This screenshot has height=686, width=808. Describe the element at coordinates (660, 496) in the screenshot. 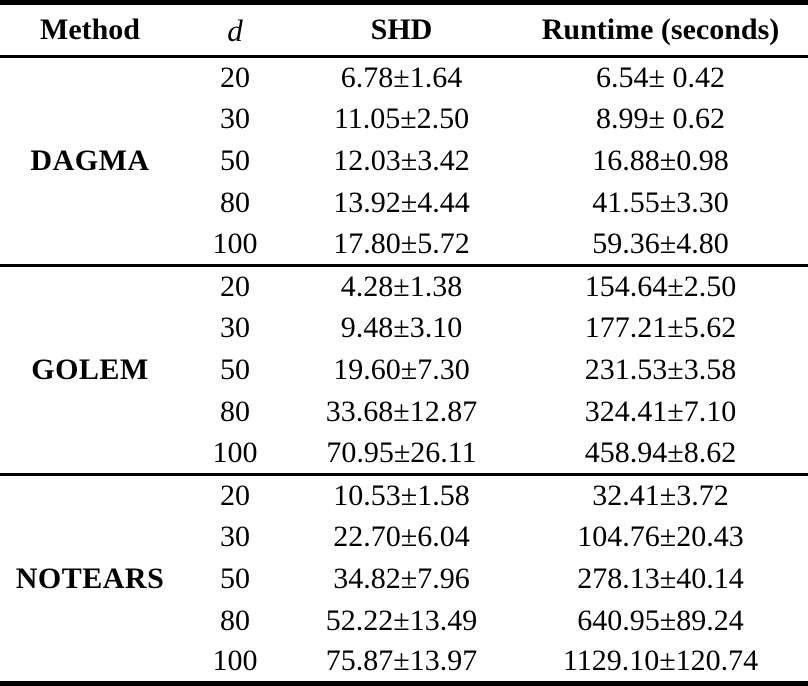

I see `runtime-value: 32.41±3.72` at that location.